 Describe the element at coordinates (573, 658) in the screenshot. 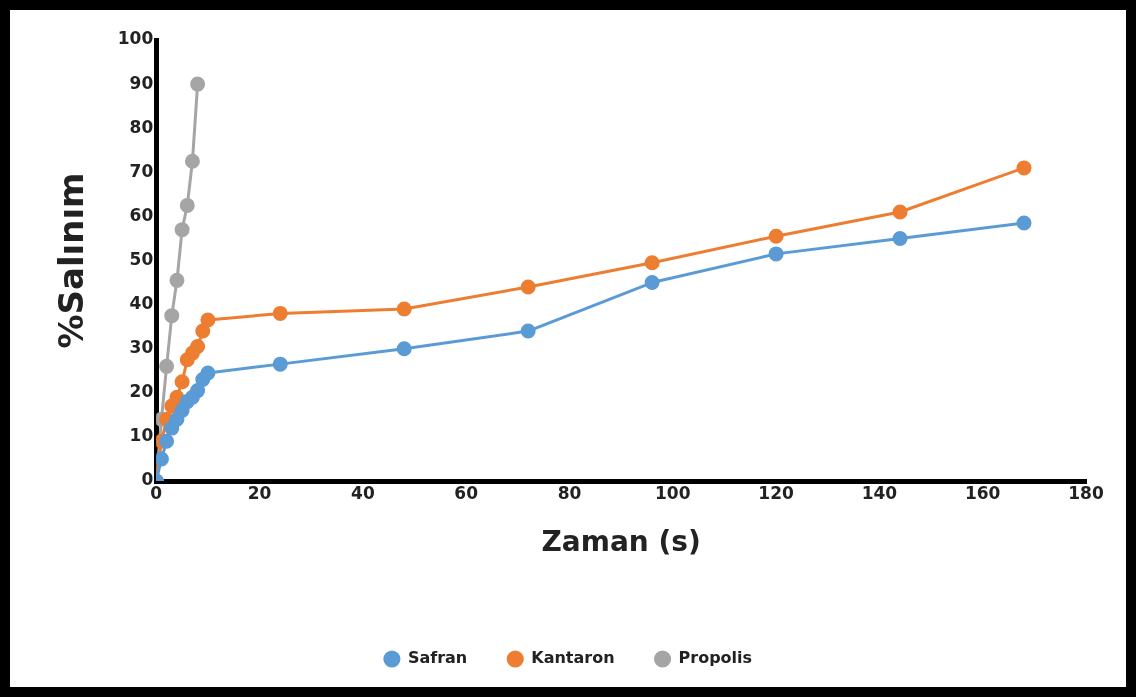

I see `legend-label: Kantaron` at that location.